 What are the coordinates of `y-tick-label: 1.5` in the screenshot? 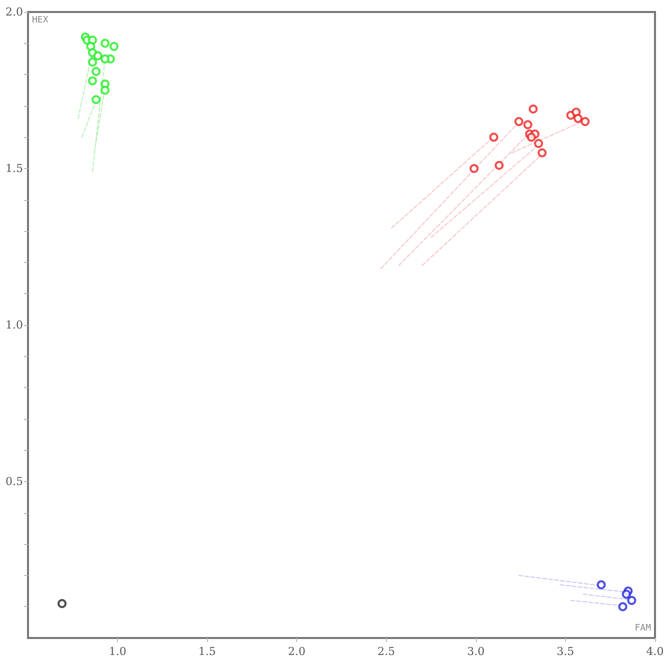 It's located at (14, 168).